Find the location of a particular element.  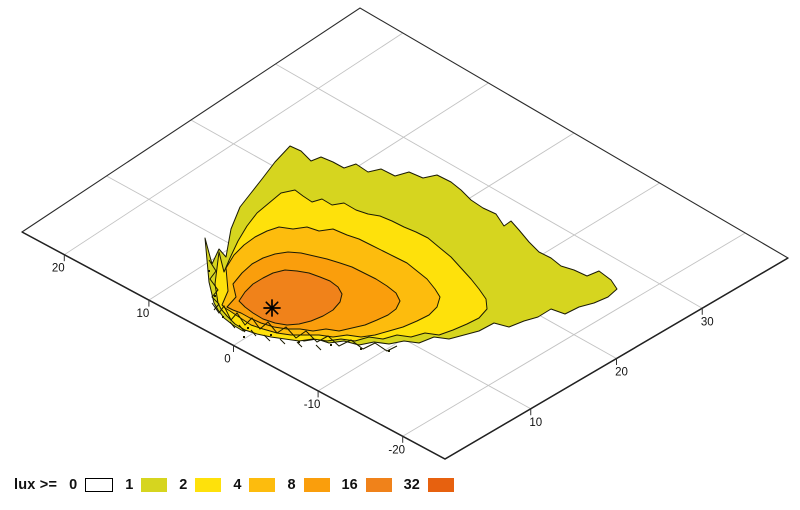

left-axis--20-label: -20 is located at coordinates (396, 450).